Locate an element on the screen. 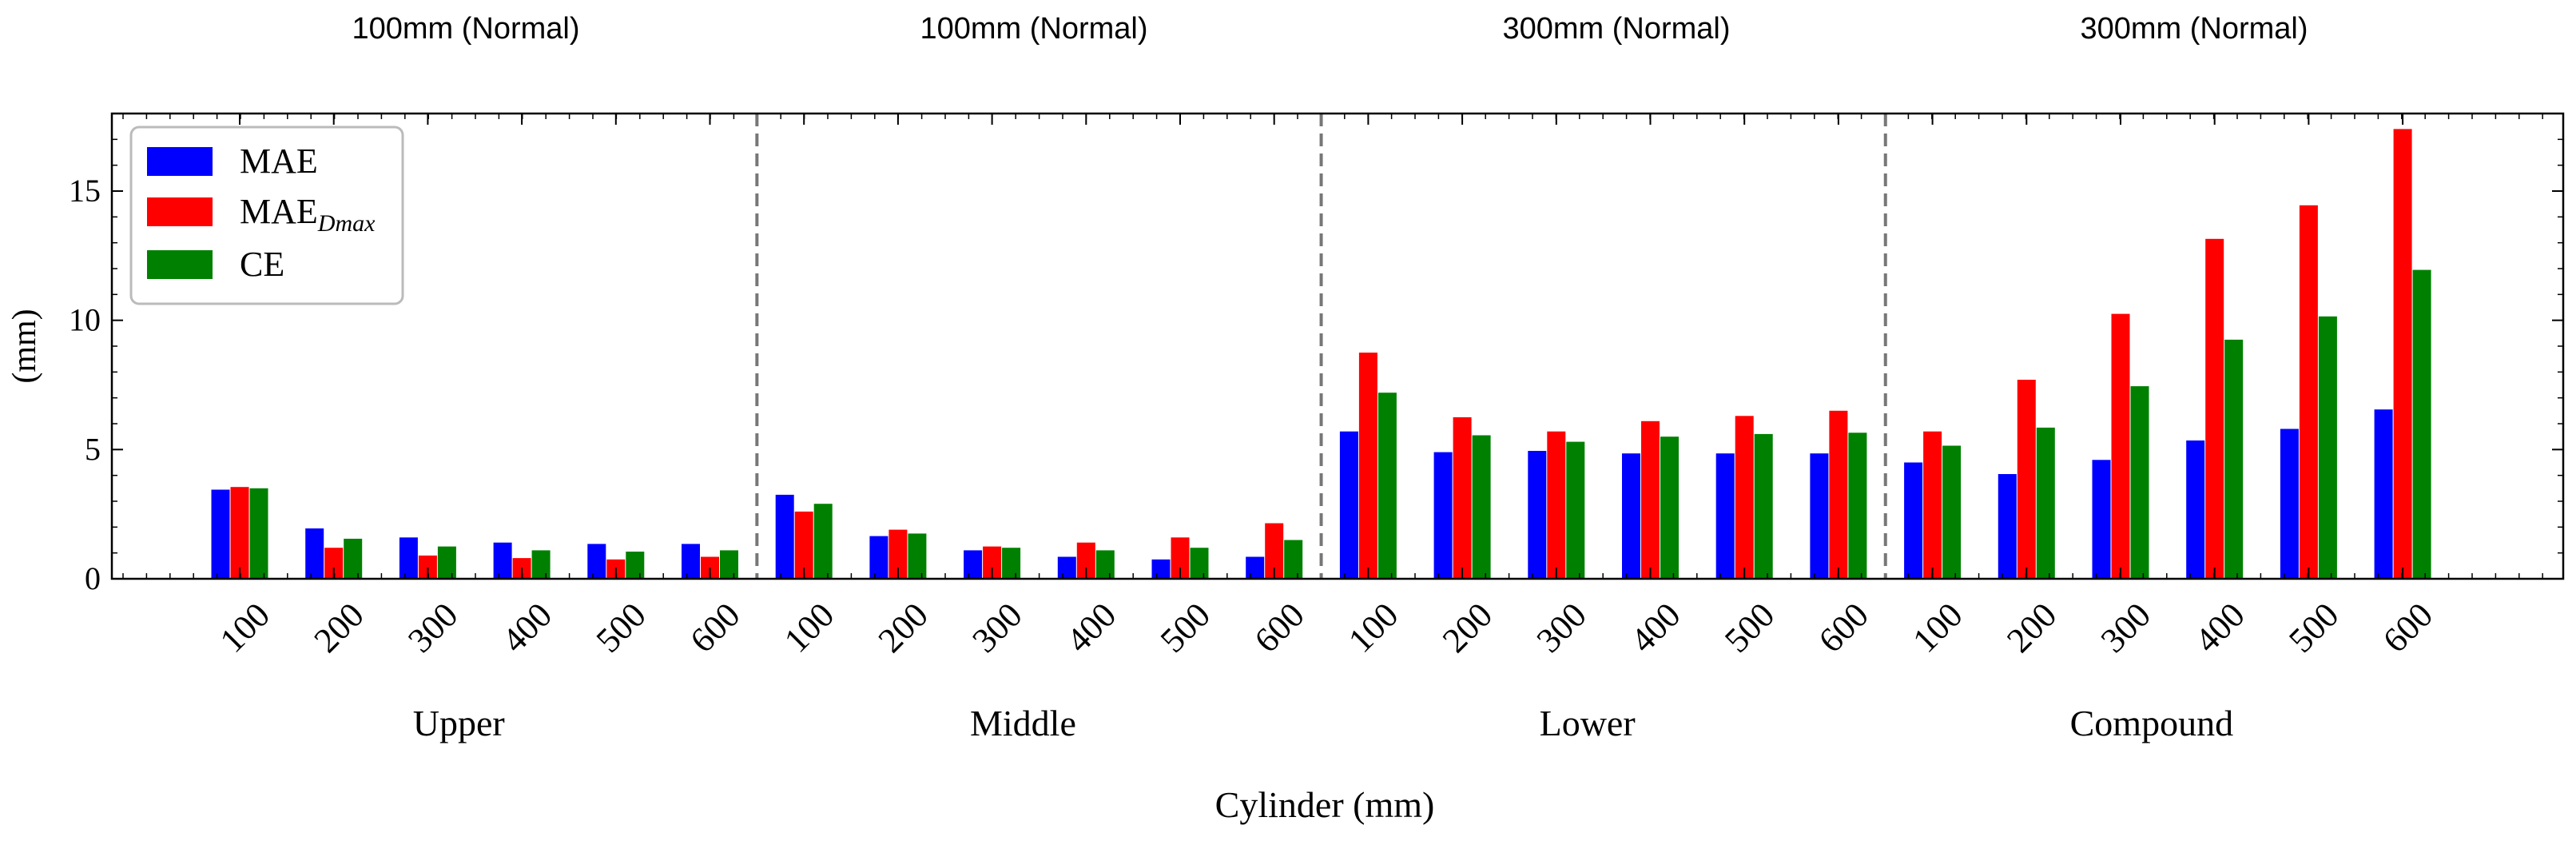 This screenshot has width=2576, height=841. y-axis-label: (mm) is located at coordinates (24, 346).